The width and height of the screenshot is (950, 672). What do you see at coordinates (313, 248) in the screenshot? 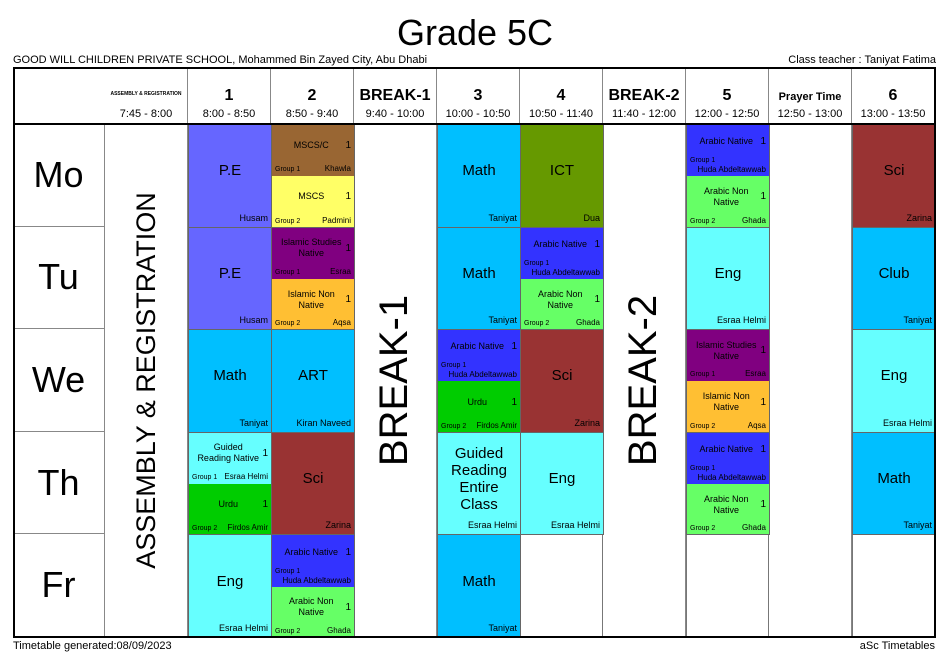
I see `lesson-subject-row: Islamic Studies Native 1` at bounding box center [313, 248].